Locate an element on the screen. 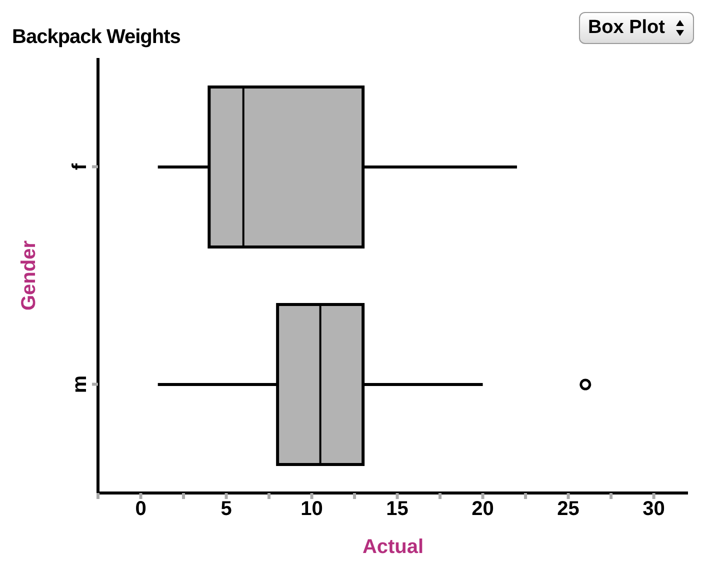 Image resolution: width=704 pixels, height=574 pixels. x-tick-label: 25 is located at coordinates (568, 509).